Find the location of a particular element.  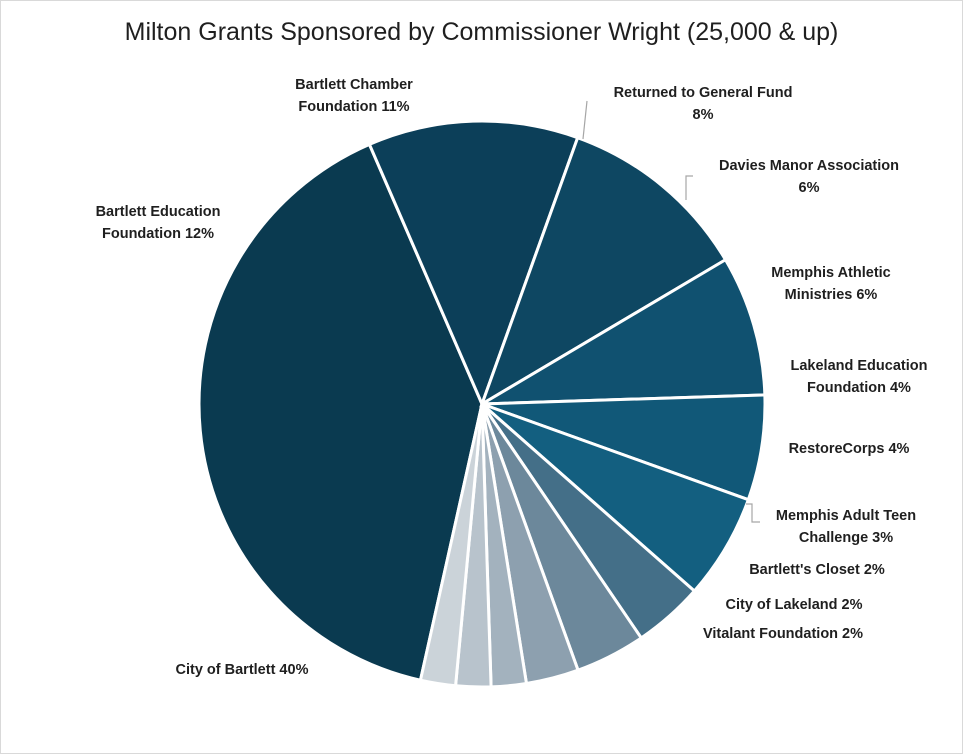

slice-label-city-of-lakeland: City of Lakeland 2% is located at coordinates (794, 605).